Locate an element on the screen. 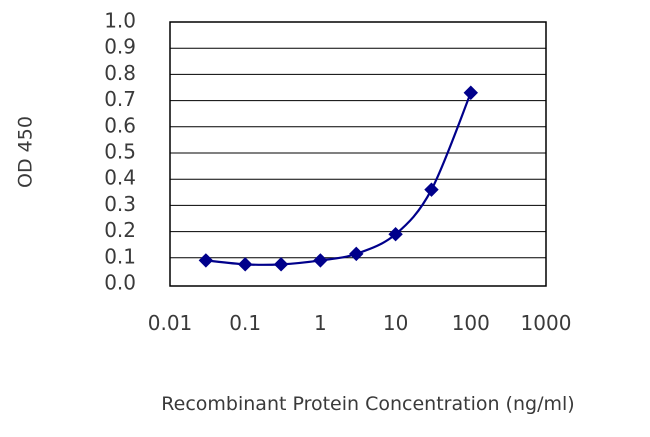  y-tick-labels: 0.0 0.10.20.30.40.5 0.60.70.80.91.0 is located at coordinates (120, 152).